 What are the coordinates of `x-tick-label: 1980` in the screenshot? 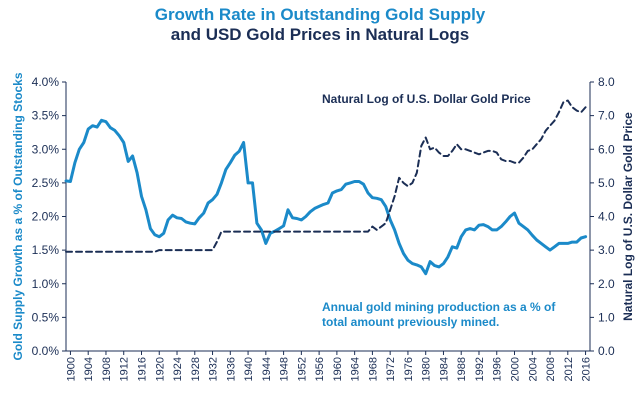 It's located at (427, 369).